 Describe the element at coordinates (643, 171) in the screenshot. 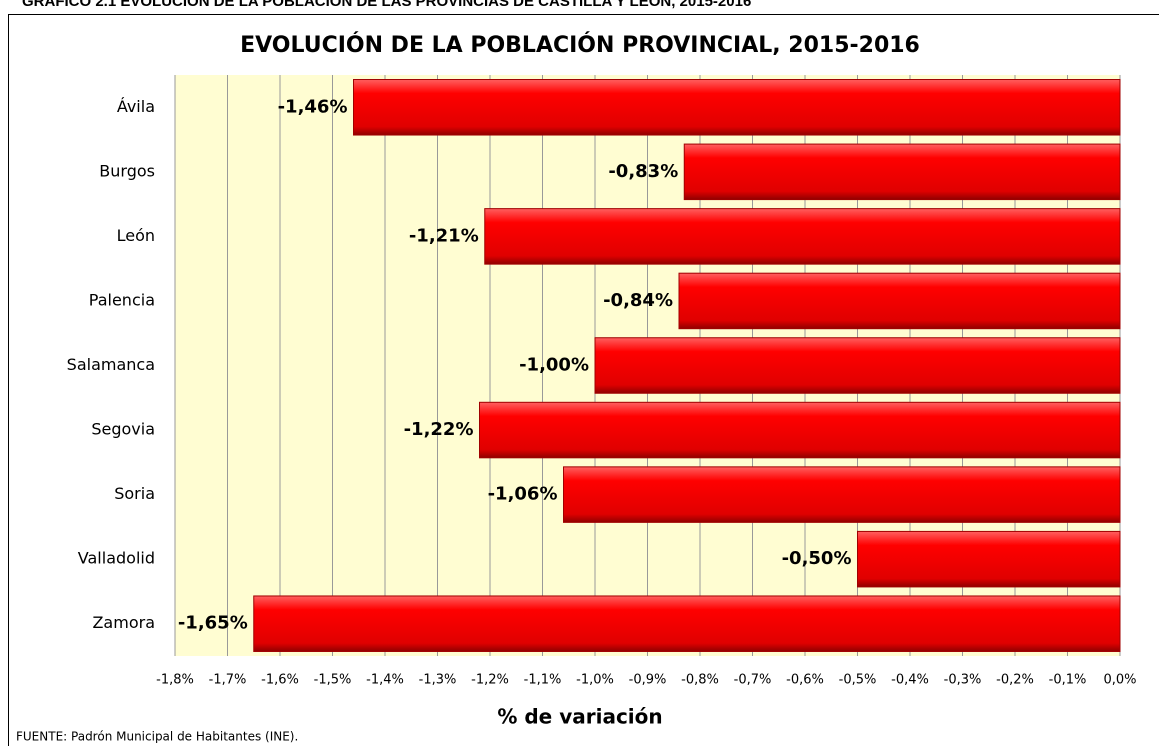

I see `value-label: -0,83%` at that location.